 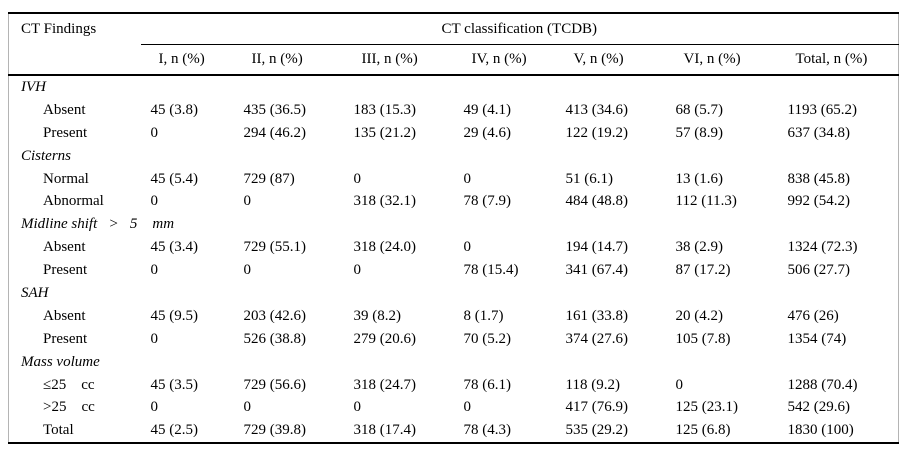 I want to click on col-header-ct-findings: CT Findings, so click(x=74, y=44).